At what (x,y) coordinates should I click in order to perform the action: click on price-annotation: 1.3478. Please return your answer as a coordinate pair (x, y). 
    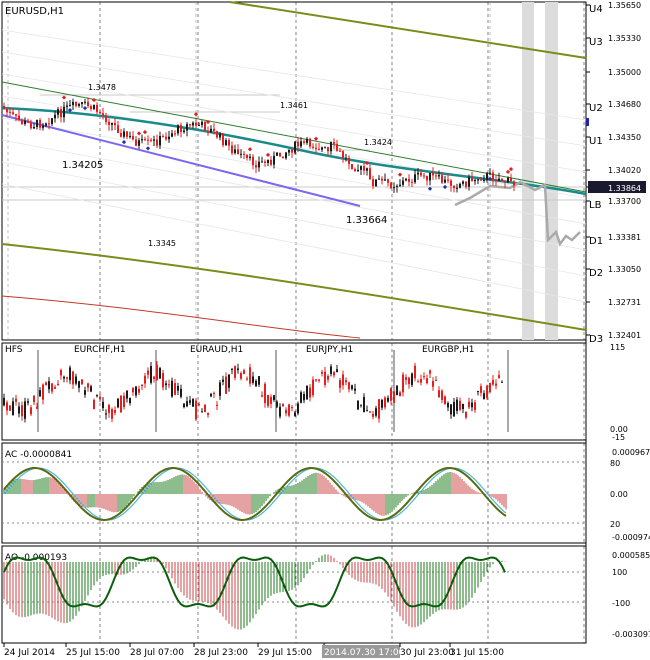
    Looking at the image, I should click on (102, 87).